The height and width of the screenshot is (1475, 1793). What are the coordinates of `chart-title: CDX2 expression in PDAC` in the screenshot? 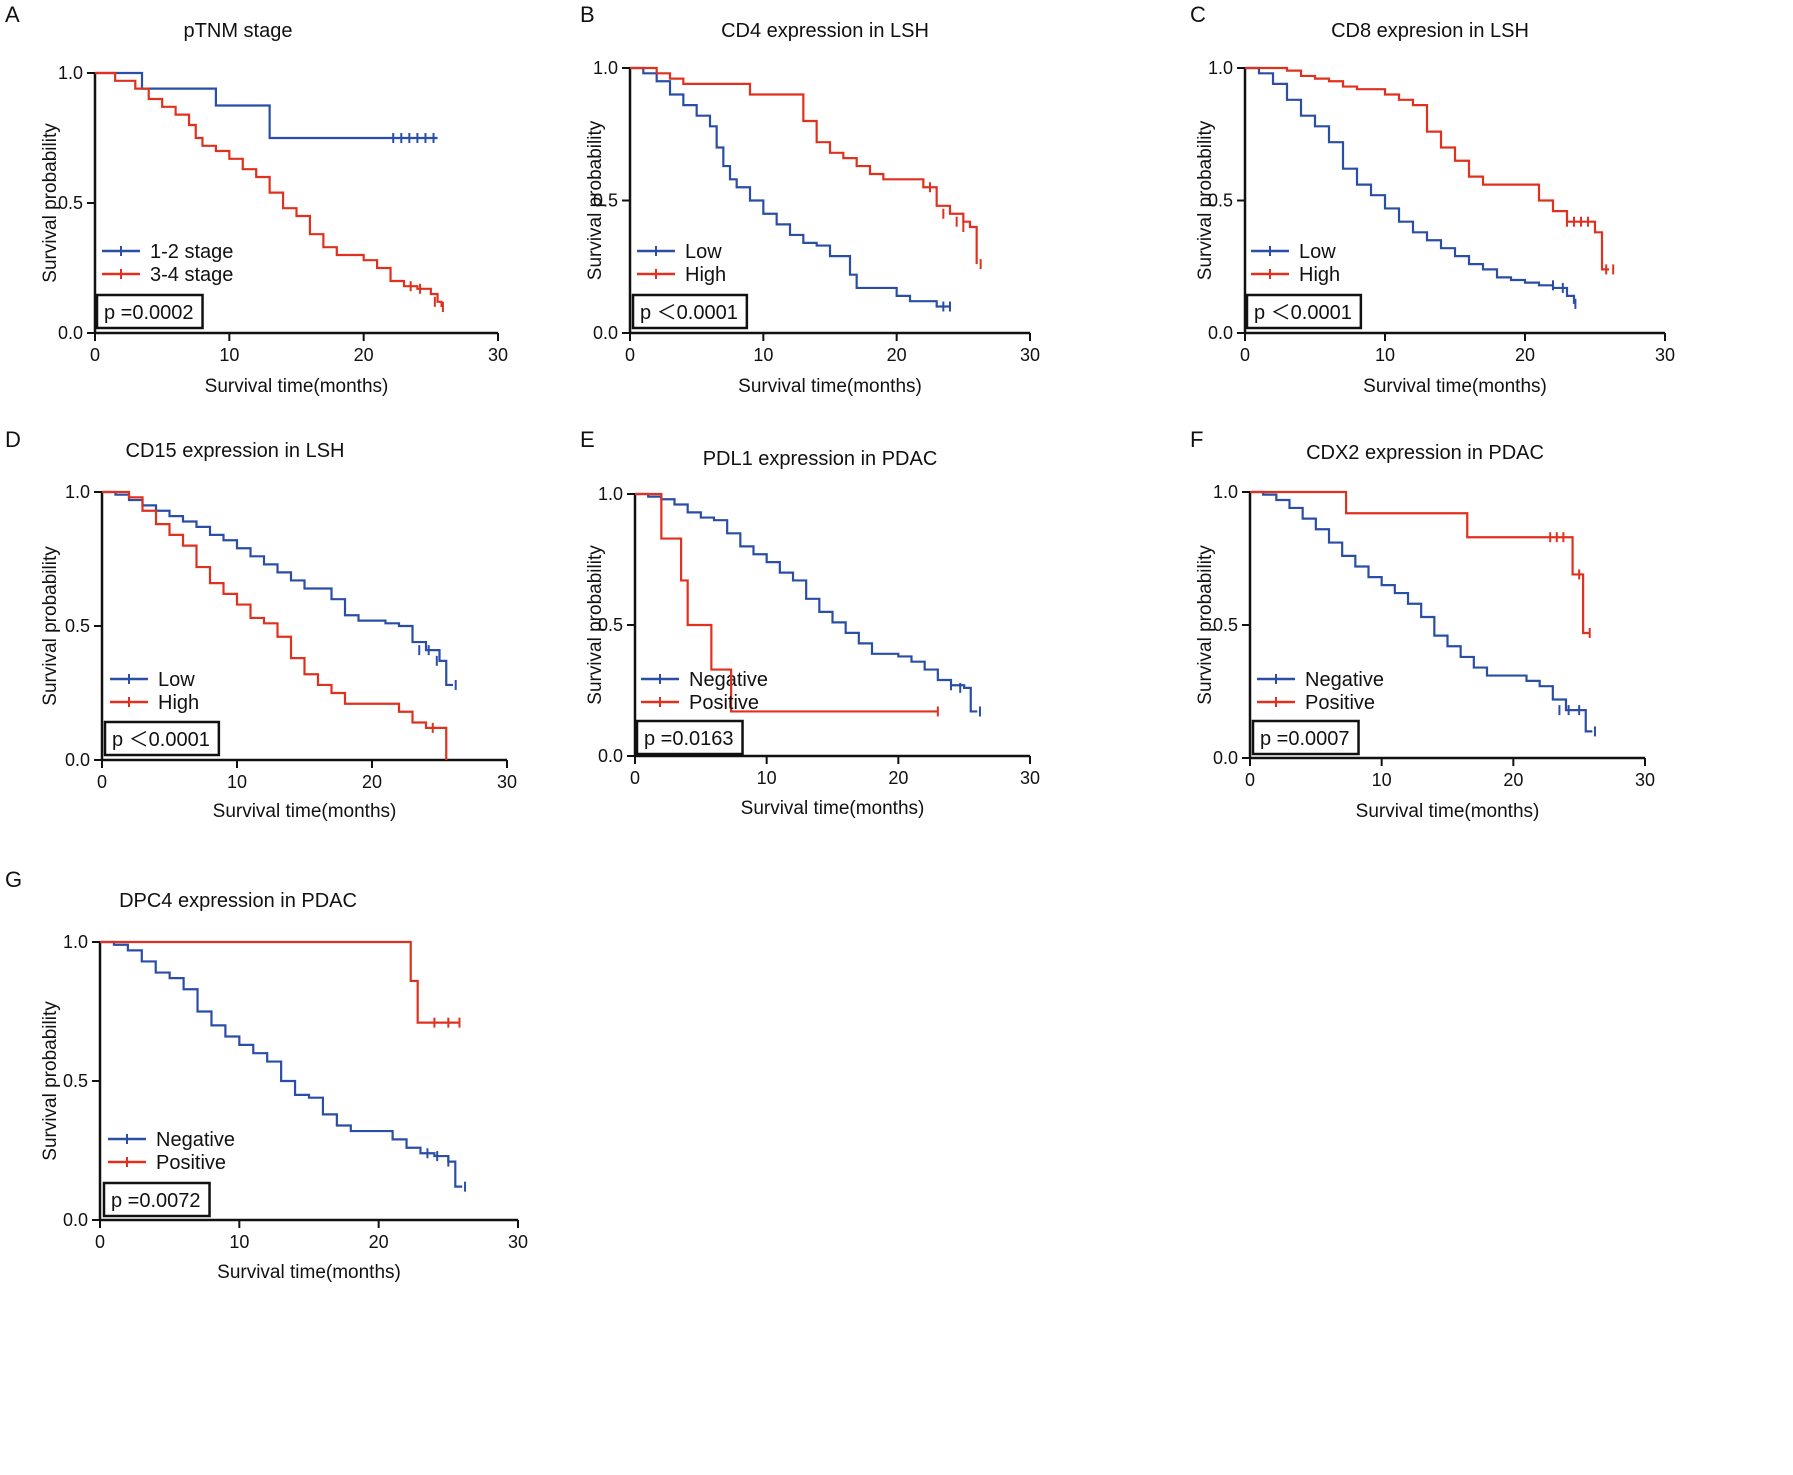 It's located at (1425, 453).